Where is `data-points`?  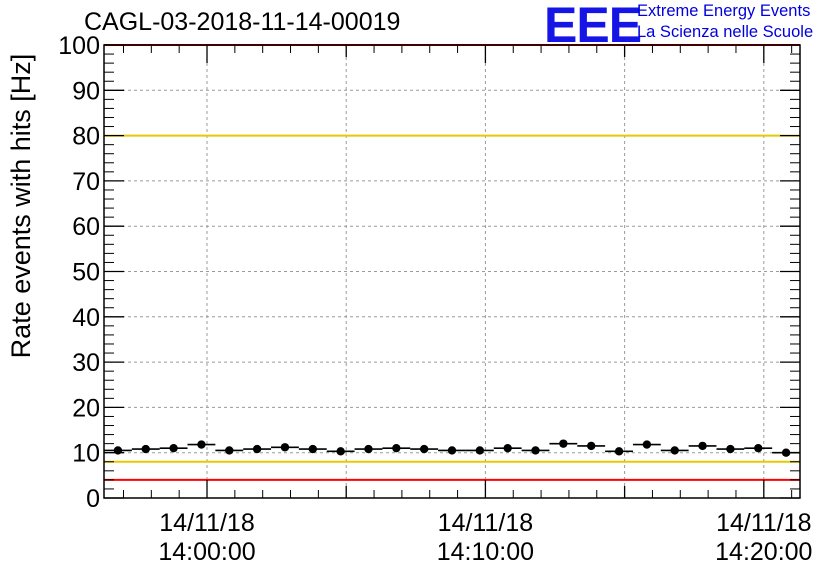 data-points is located at coordinates (452, 448).